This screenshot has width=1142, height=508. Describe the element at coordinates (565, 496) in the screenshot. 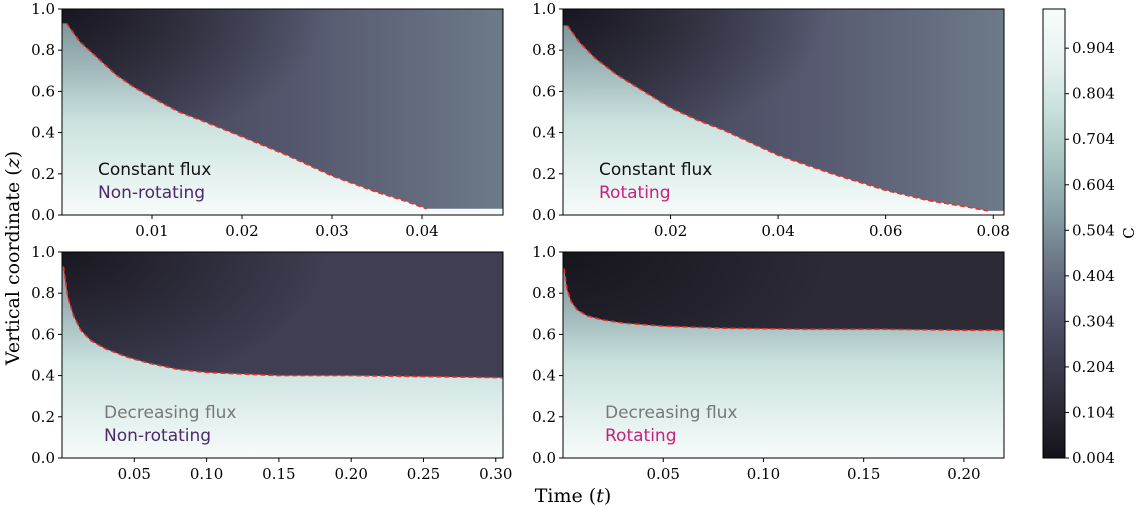

I see `x-axis-title-main: Time (` at that location.